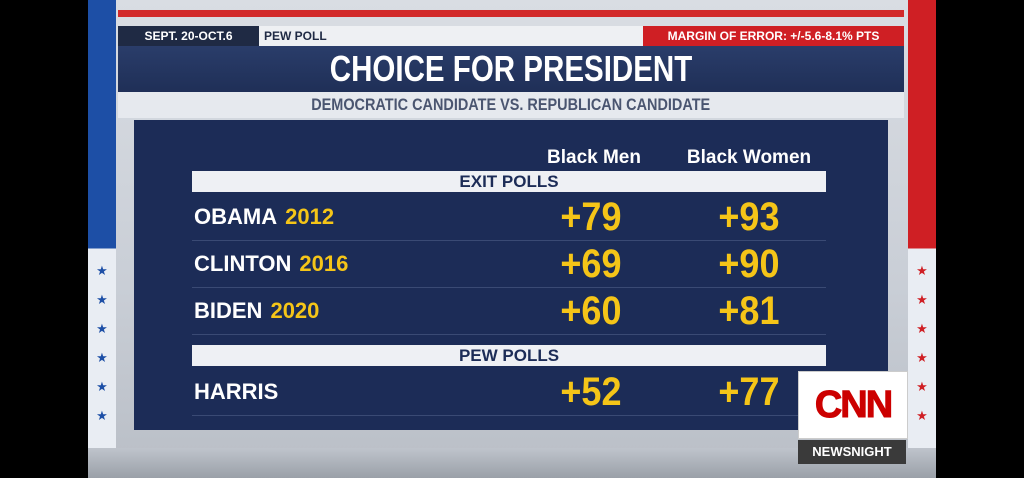  Describe the element at coordinates (749, 157) in the screenshot. I see `column-header-black-women: Black Women` at that location.